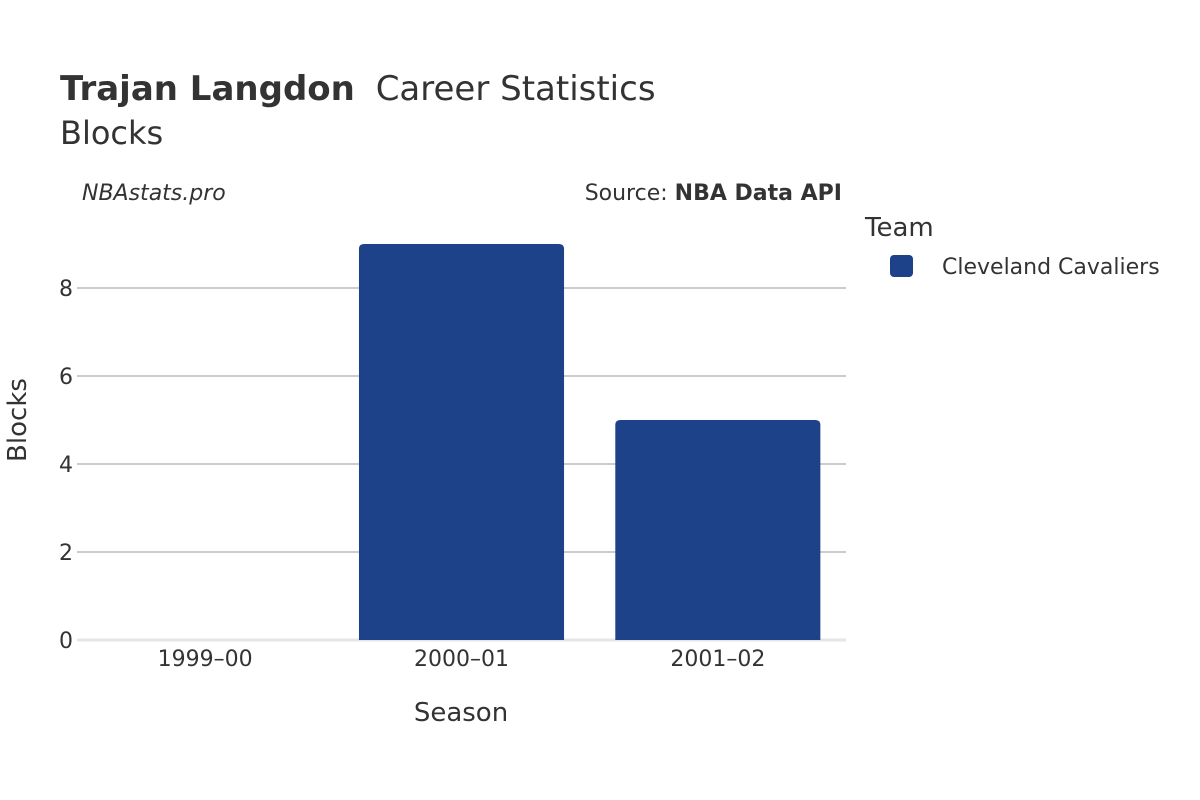 Image resolution: width=1200 pixels, height=800 pixels. What do you see at coordinates (66, 377) in the screenshot?
I see `y-tick-label: 6` at bounding box center [66, 377].